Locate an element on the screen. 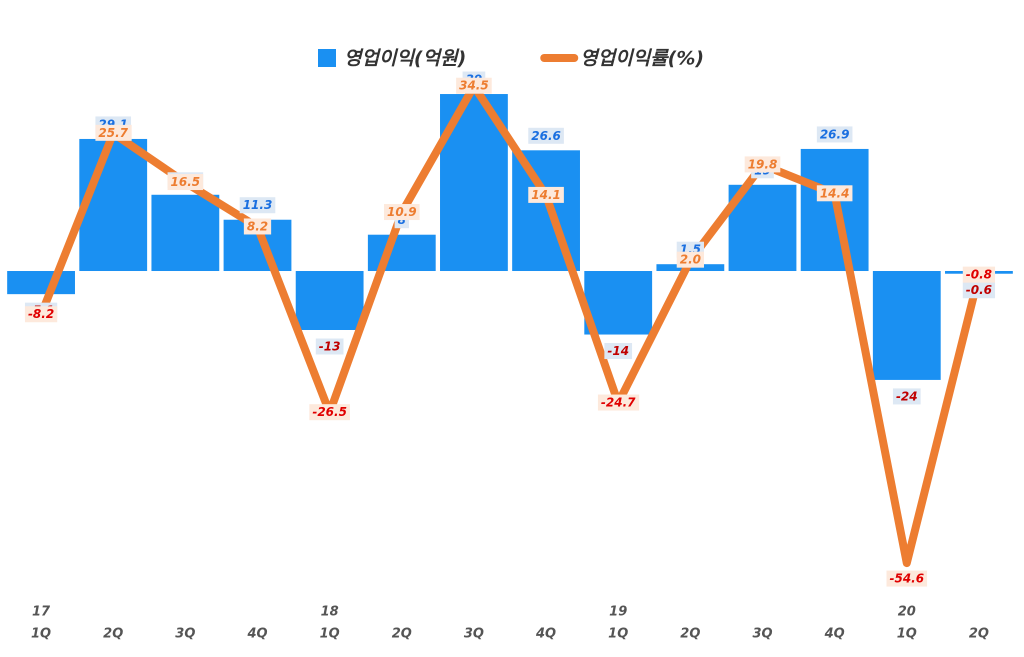  bar-value-label-group: -24 is located at coordinates (906, 396).